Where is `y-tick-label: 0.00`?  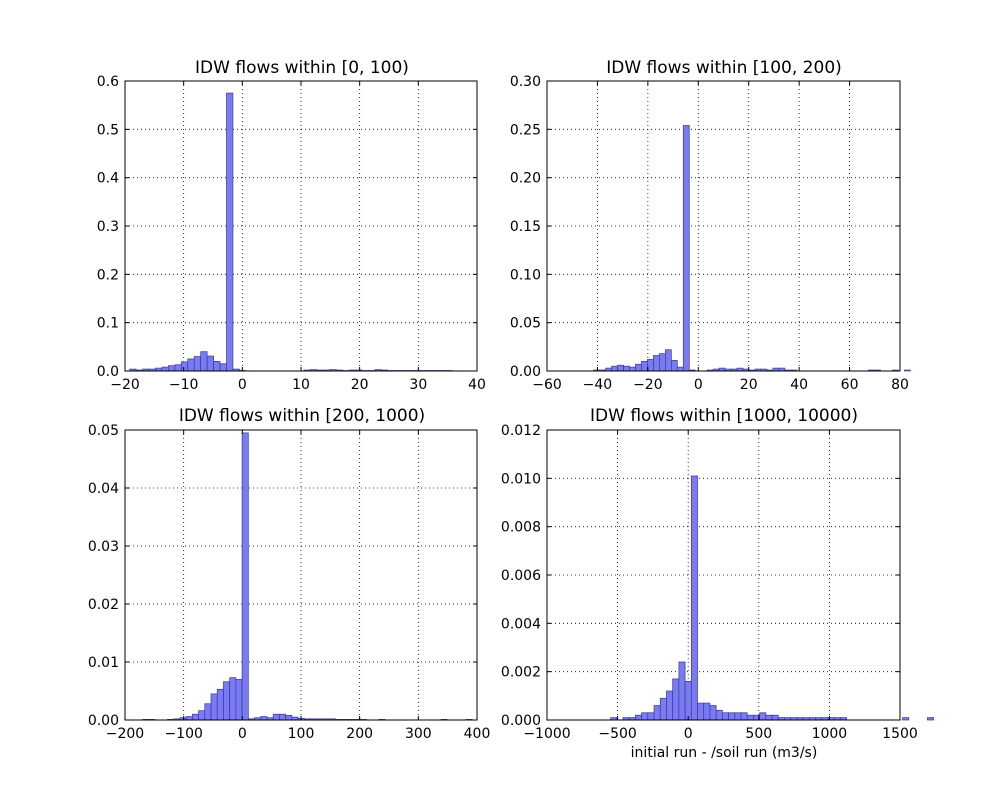
y-tick-label: 0.00 is located at coordinates (525, 372).